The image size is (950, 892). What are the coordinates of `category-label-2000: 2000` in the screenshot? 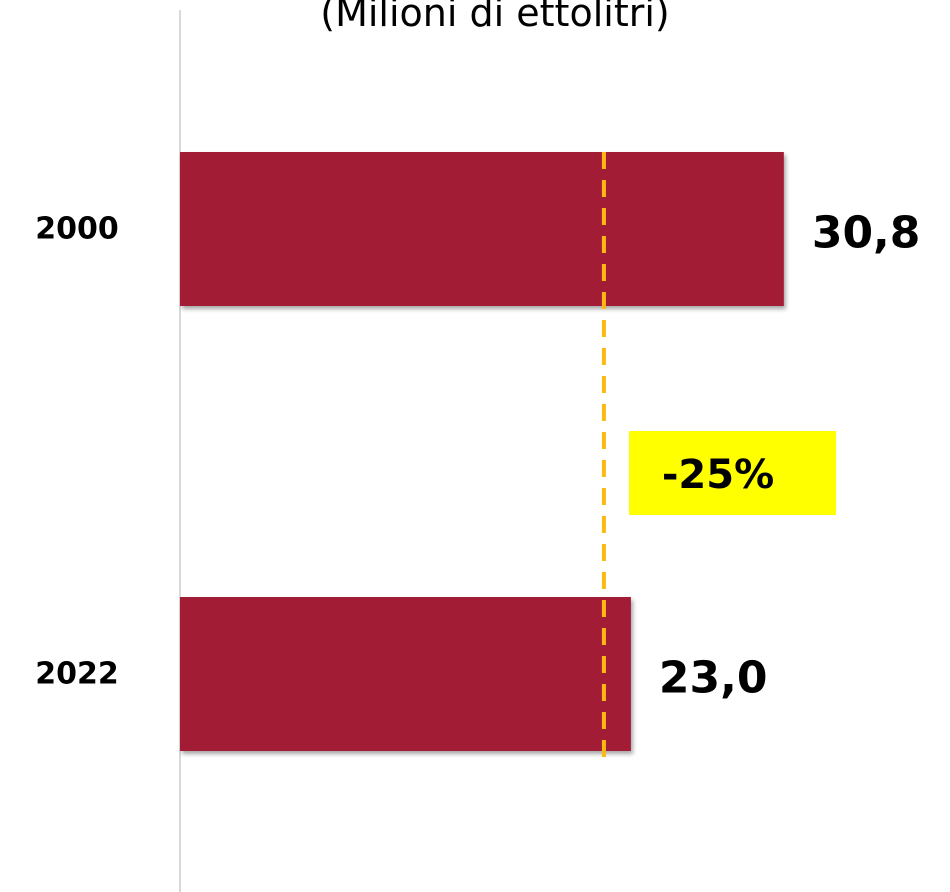 It's located at (77, 229).